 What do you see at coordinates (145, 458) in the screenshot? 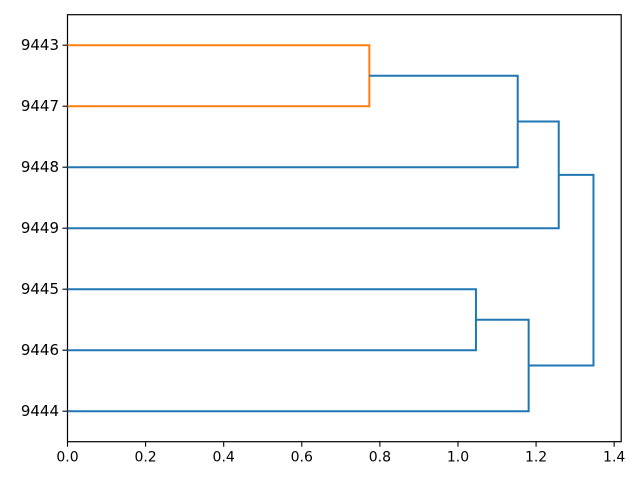
I see `x-tick-label-1: 0.2` at bounding box center [145, 458].